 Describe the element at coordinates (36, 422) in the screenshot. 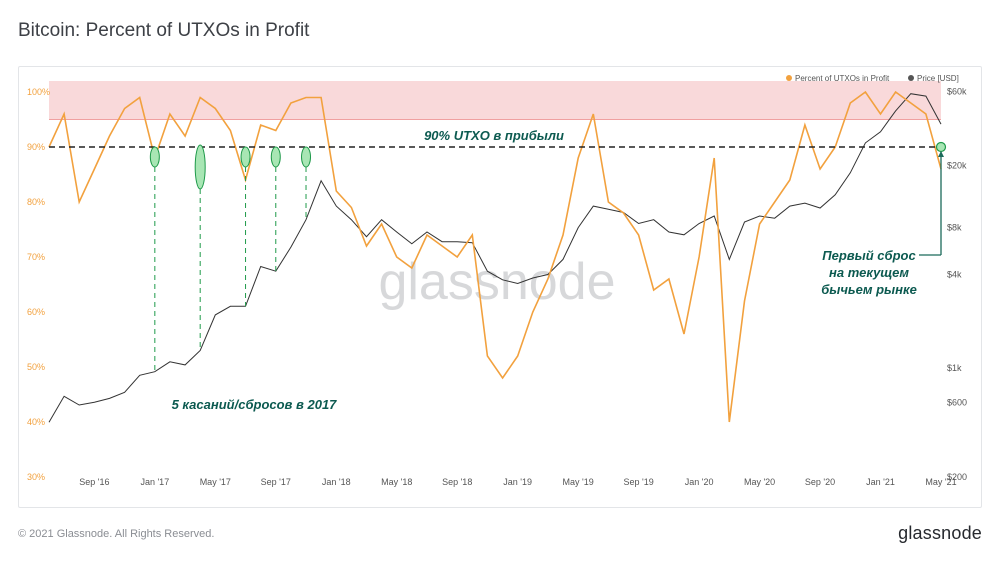

I see `left-tick-label: 40%` at that location.